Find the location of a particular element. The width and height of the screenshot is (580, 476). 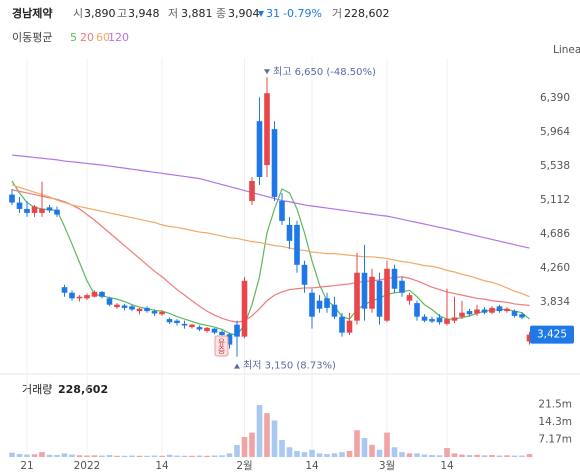

y-tick-label: 3,834 is located at coordinates (555, 302).